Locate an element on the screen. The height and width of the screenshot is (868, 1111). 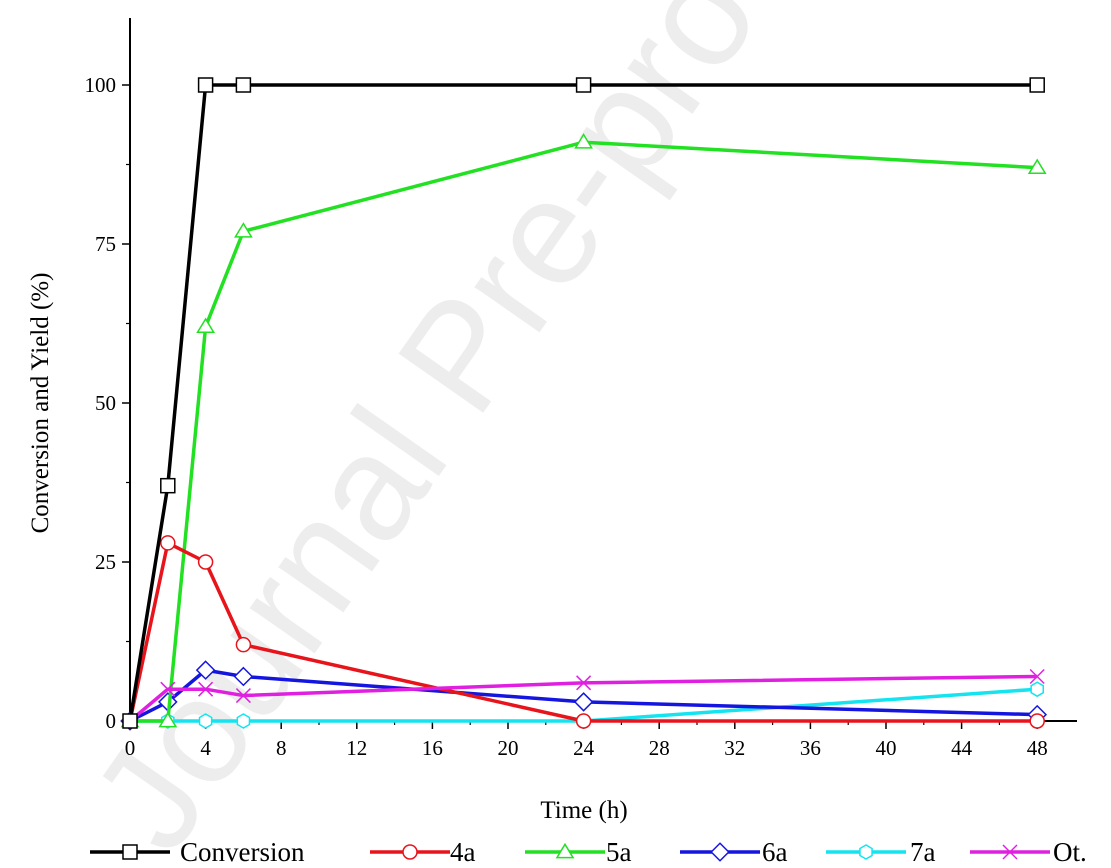
legend-label: 6a is located at coordinates (775, 852).